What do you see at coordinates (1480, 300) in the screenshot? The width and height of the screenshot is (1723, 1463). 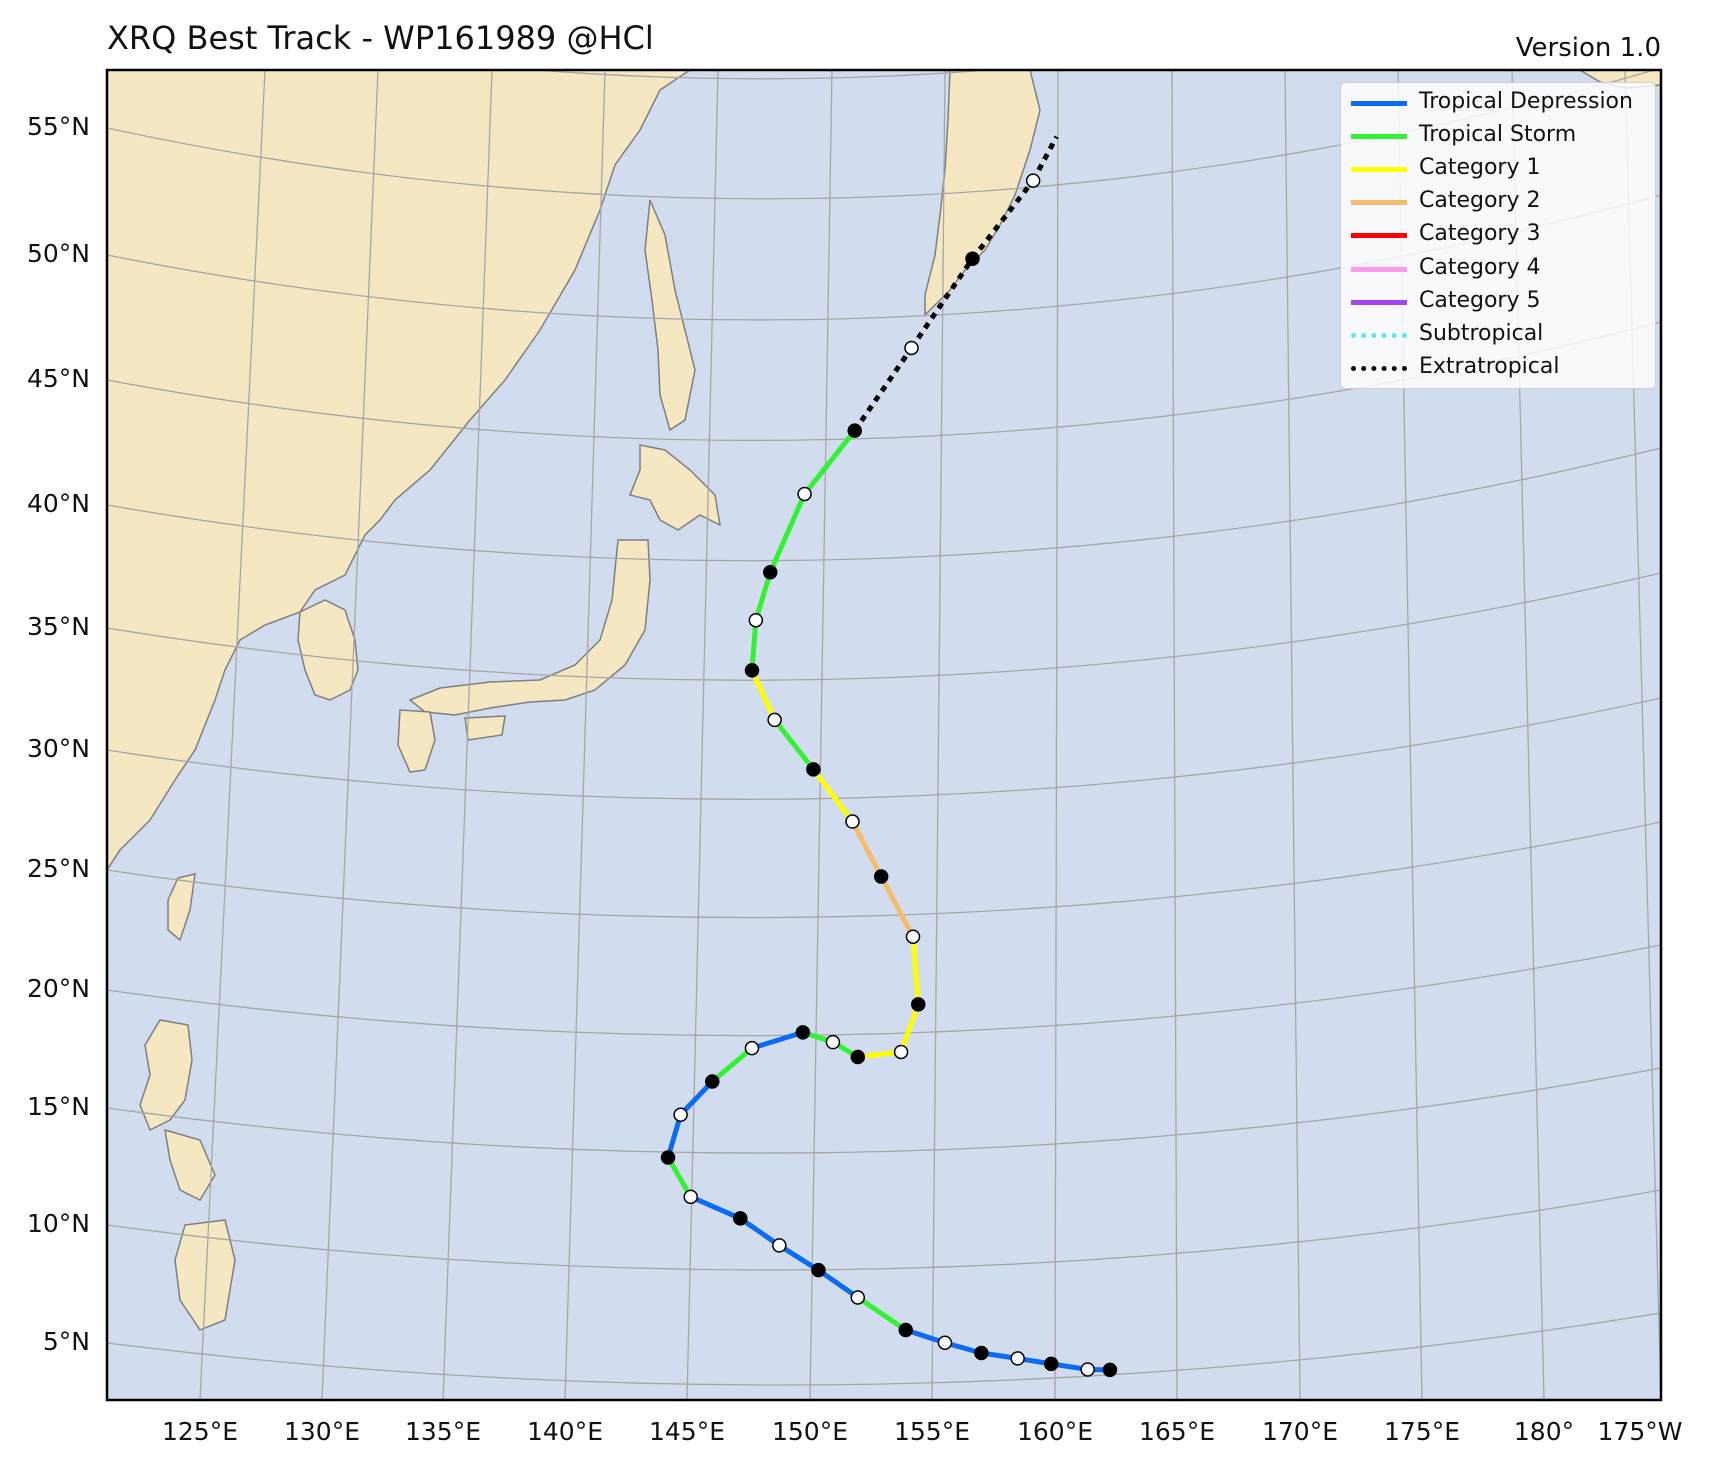 I see `legend-label: Category 5` at bounding box center [1480, 300].